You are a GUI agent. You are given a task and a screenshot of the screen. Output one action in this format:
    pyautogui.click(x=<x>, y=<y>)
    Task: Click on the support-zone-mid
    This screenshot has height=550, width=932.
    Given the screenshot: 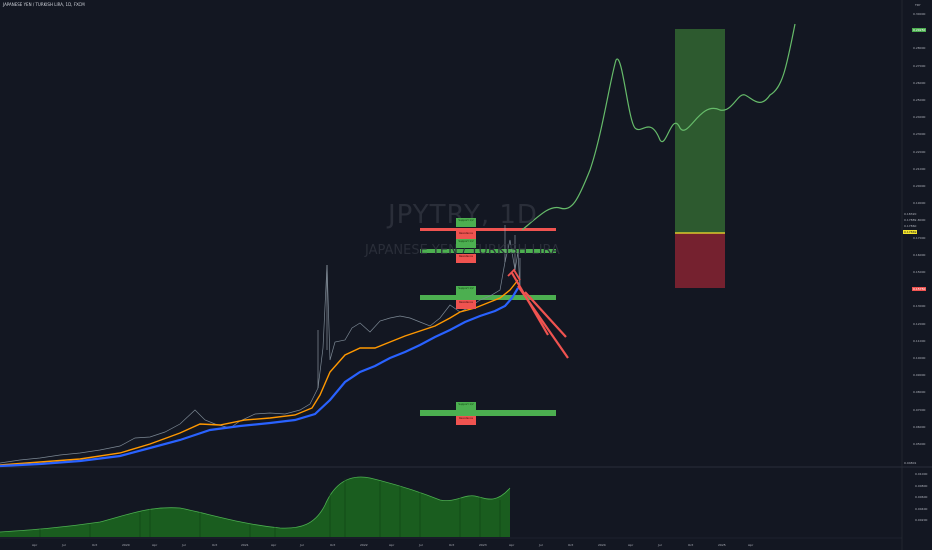 What is the action you would take?
    pyautogui.click(x=488, y=251)
    